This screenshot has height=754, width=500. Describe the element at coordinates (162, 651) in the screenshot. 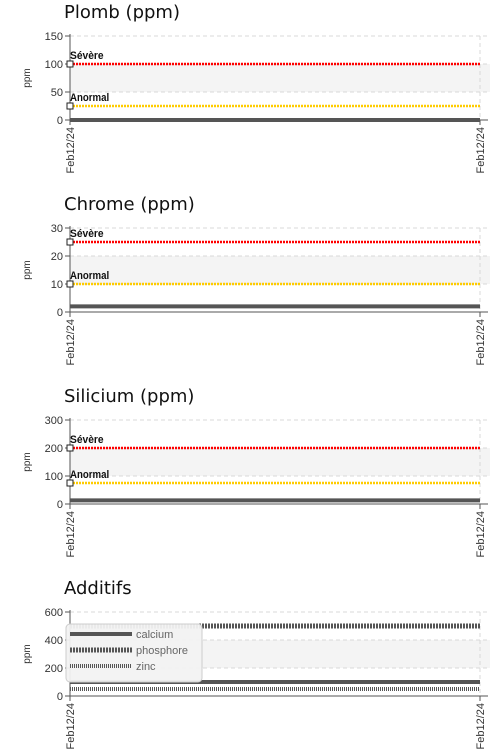

I see `legend-label: phosphore` at that location.